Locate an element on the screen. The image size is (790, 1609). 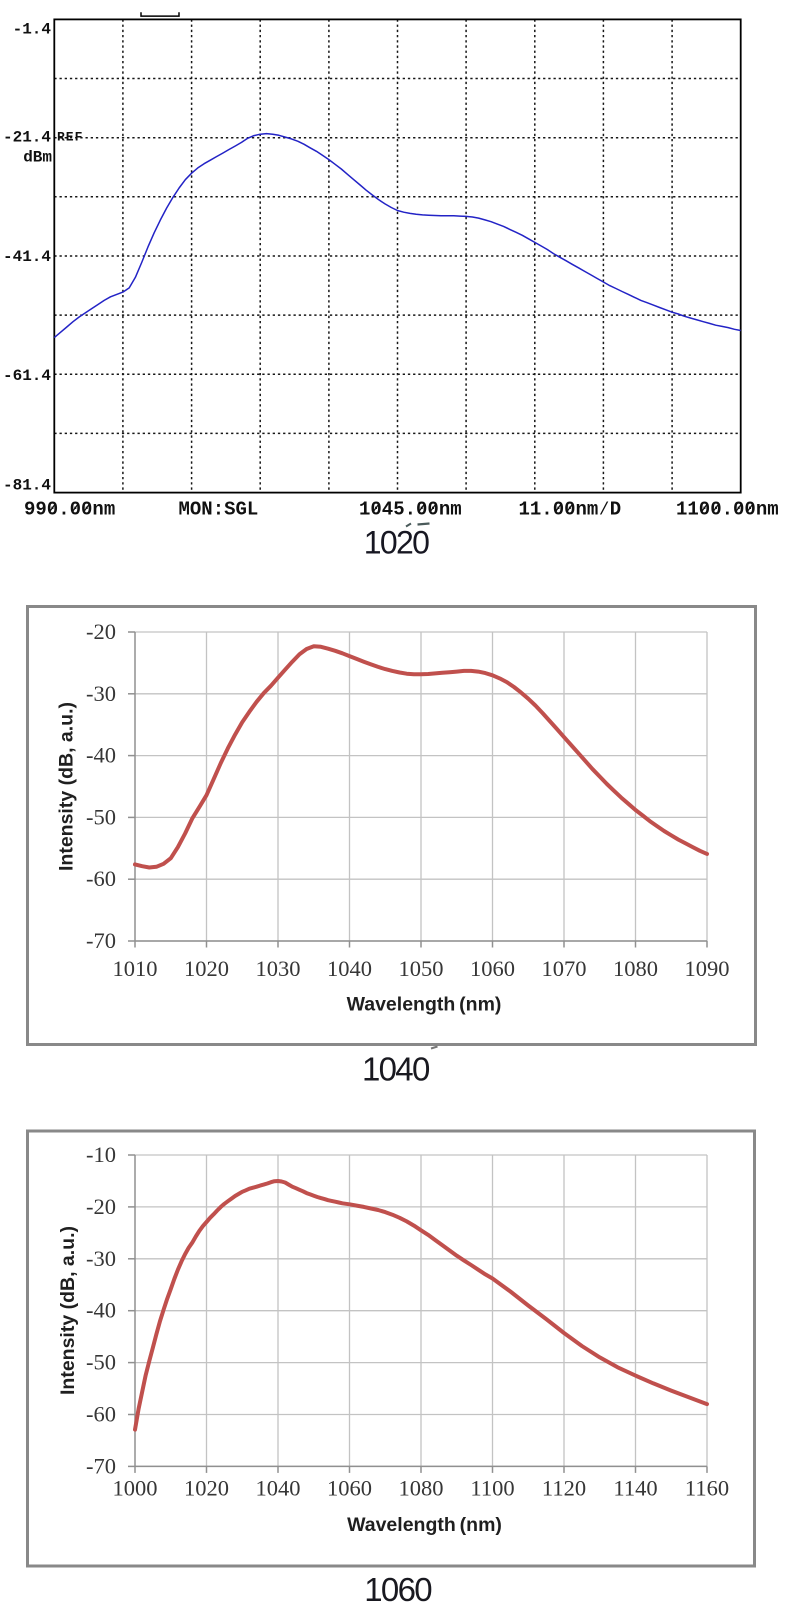
svg-text: 11.00nm⁄D is located at coordinates (570, 510).